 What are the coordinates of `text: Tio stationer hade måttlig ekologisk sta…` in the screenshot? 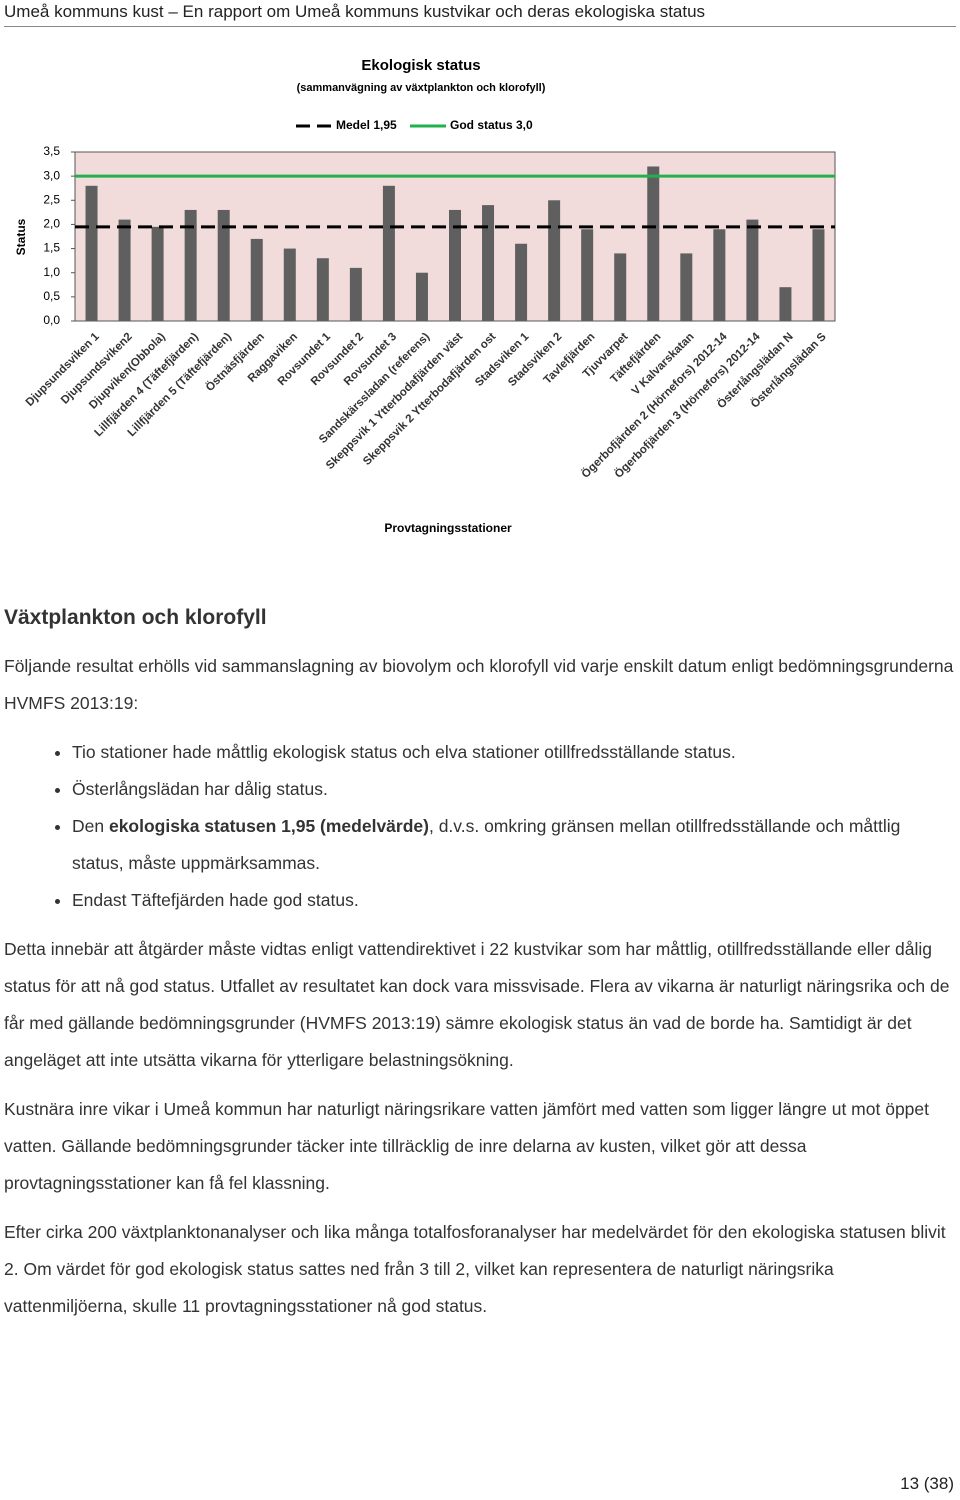 It's located at (404, 752).